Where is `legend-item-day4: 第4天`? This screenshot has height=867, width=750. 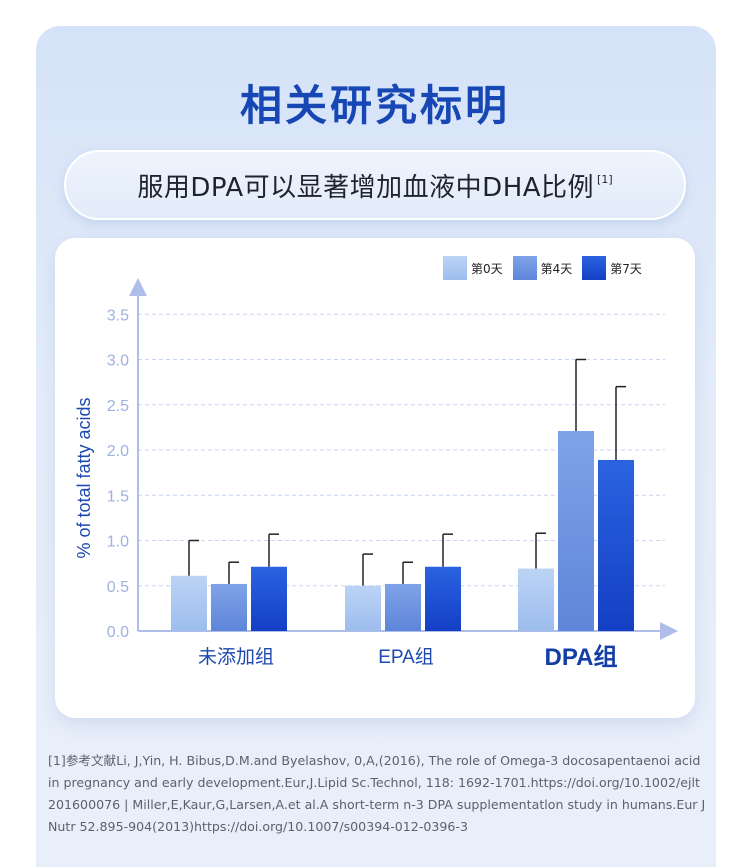
legend-item-day4: 第4天 is located at coordinates (542, 268).